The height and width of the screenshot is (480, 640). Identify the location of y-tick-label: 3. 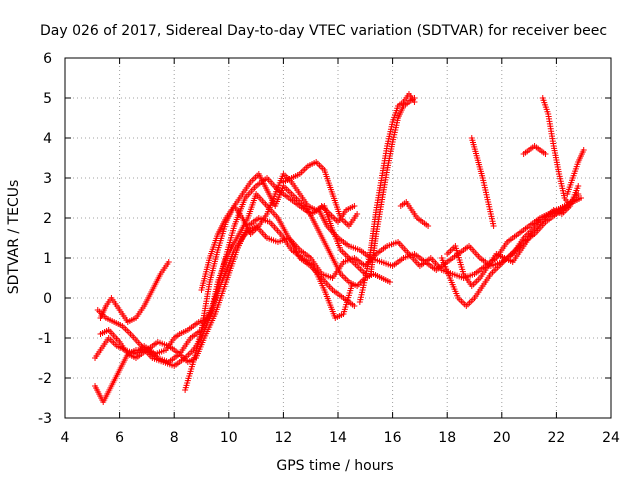
(47, 179).